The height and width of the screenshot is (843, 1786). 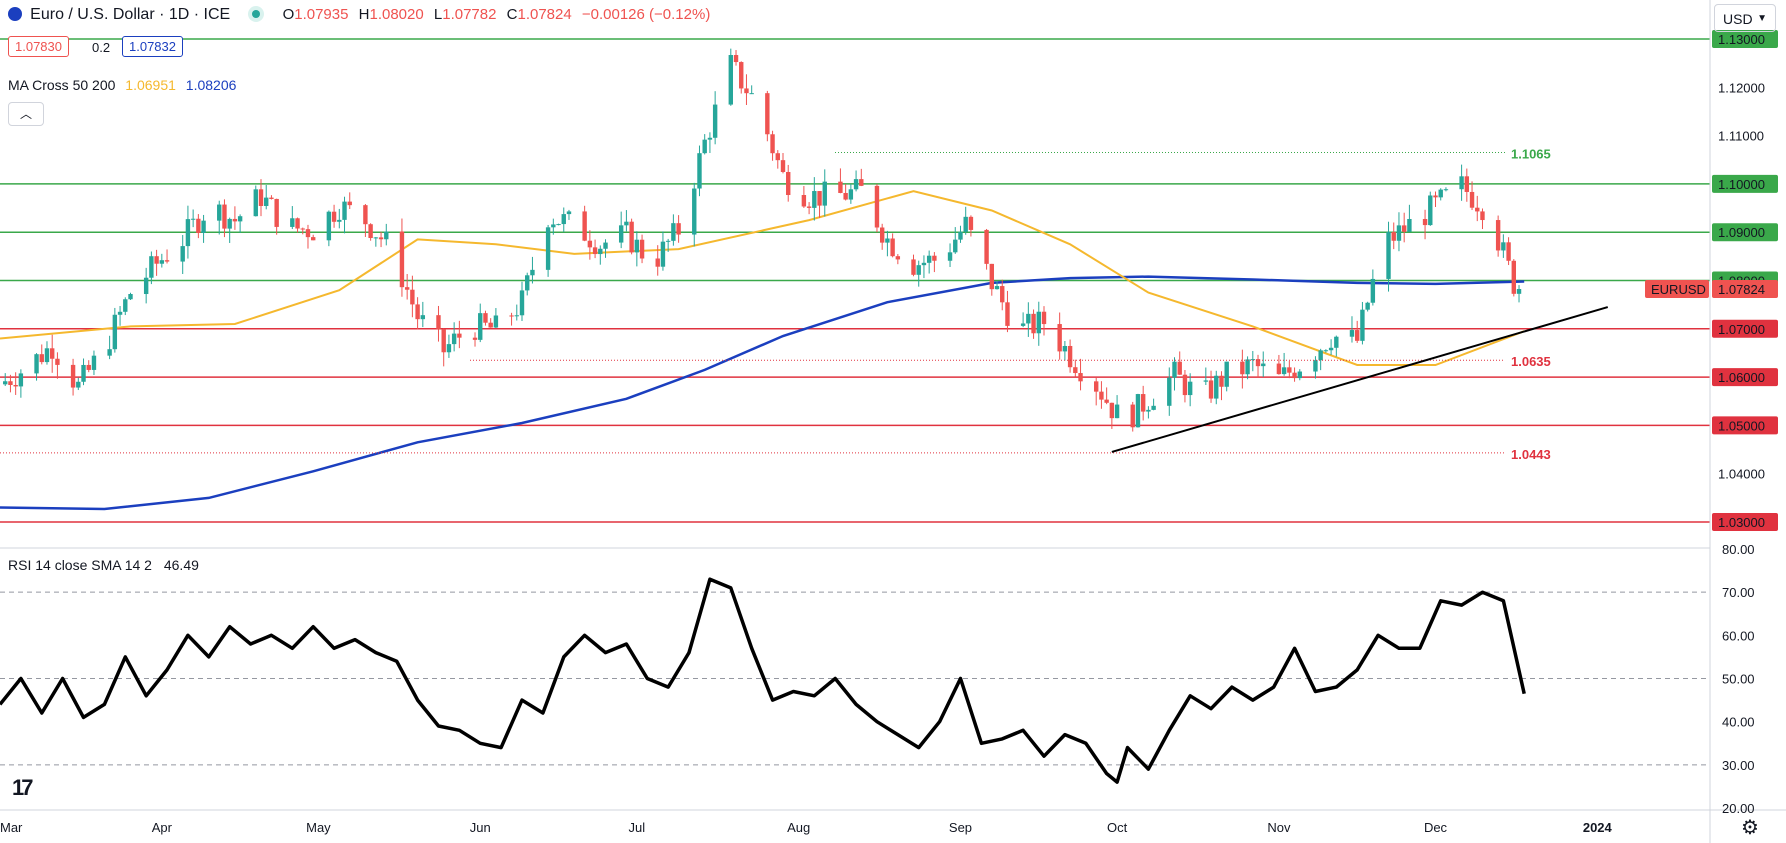 What do you see at coordinates (1741, 522) in the screenshot?
I see `price-tick-10: 1.03000` at bounding box center [1741, 522].